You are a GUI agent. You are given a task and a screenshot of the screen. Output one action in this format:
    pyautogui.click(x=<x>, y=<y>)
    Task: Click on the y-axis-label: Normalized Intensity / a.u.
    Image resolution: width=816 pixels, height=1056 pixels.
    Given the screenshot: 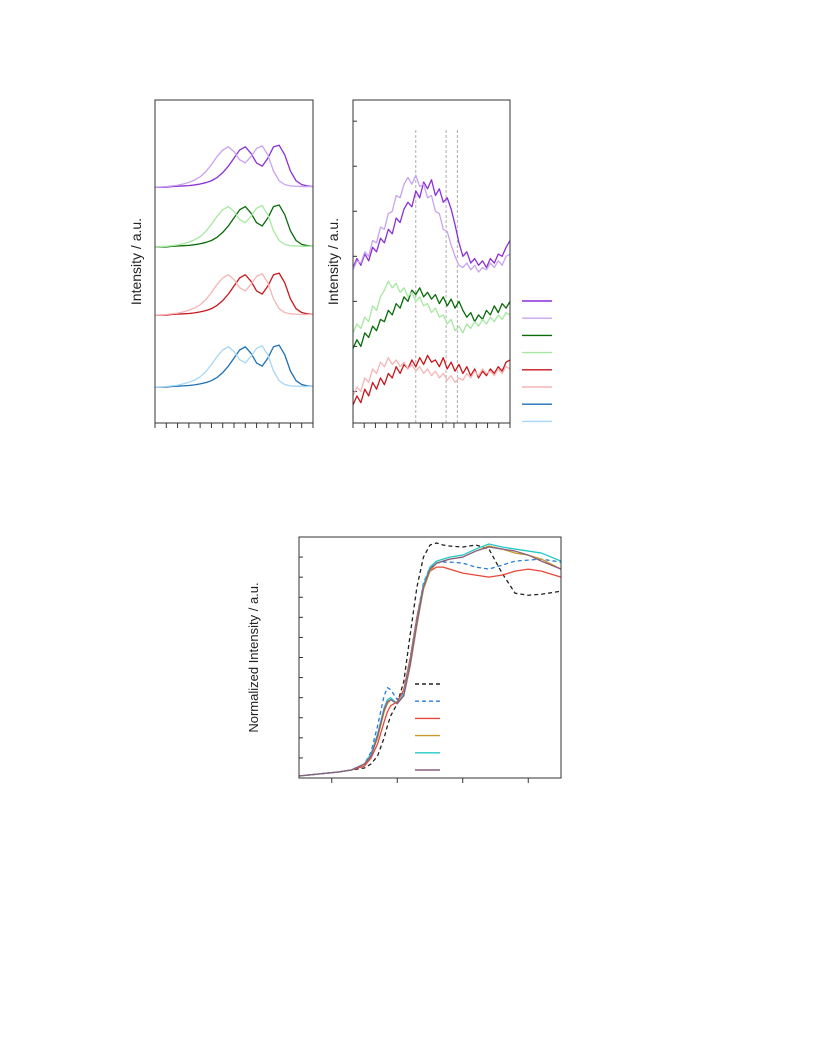 What is the action you would take?
    pyautogui.click(x=253, y=657)
    